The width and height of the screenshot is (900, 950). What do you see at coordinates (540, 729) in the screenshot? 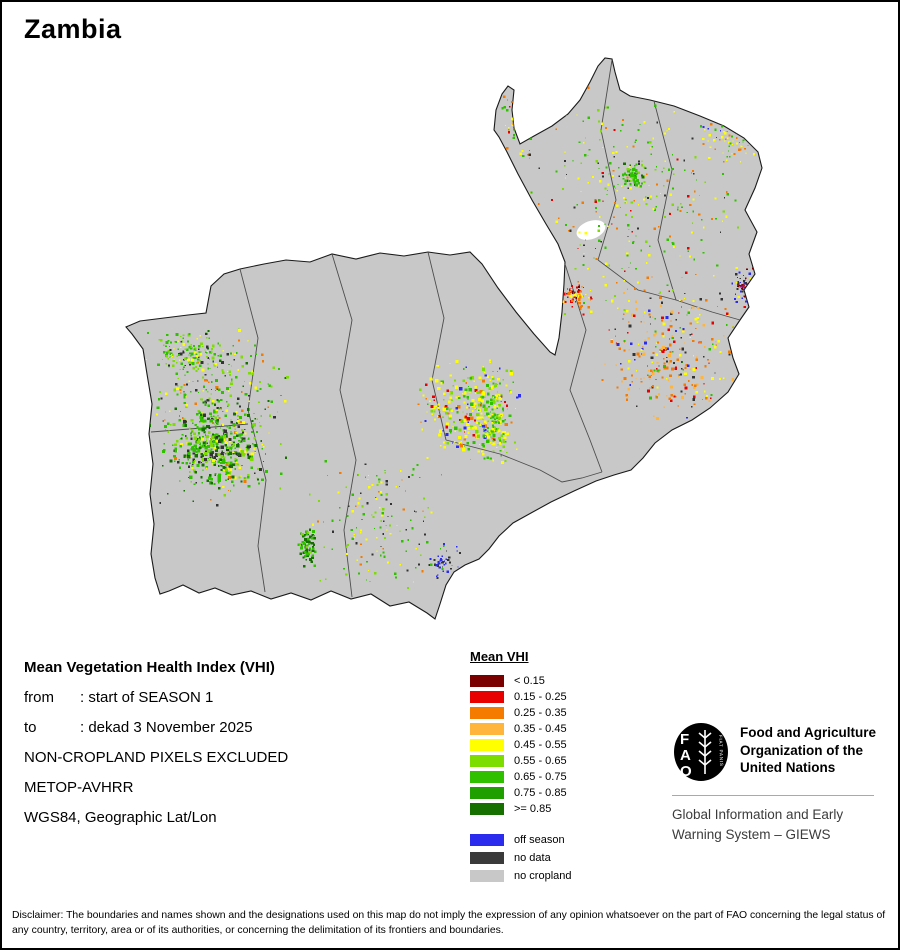
I see `legend-label: 0.35 - 0.45` at bounding box center [540, 729].